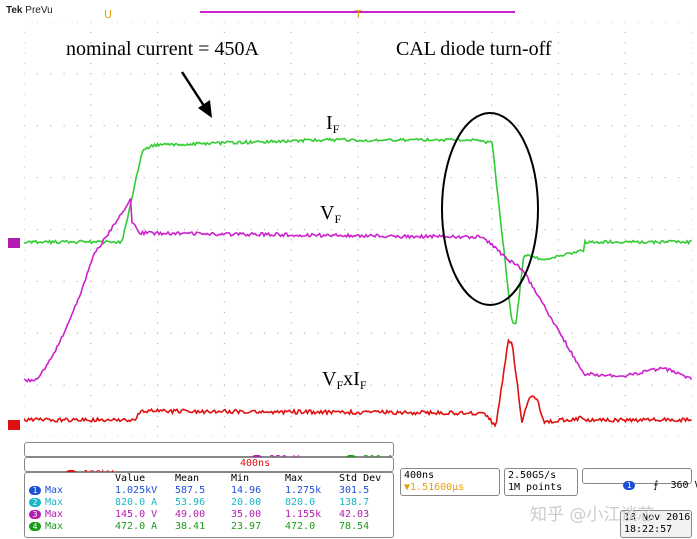 This screenshot has height=539, width=697. What do you see at coordinates (541, 482) in the screenshot?
I see `acquisition-box: 2.50GS/s 1M points` at bounding box center [541, 482].